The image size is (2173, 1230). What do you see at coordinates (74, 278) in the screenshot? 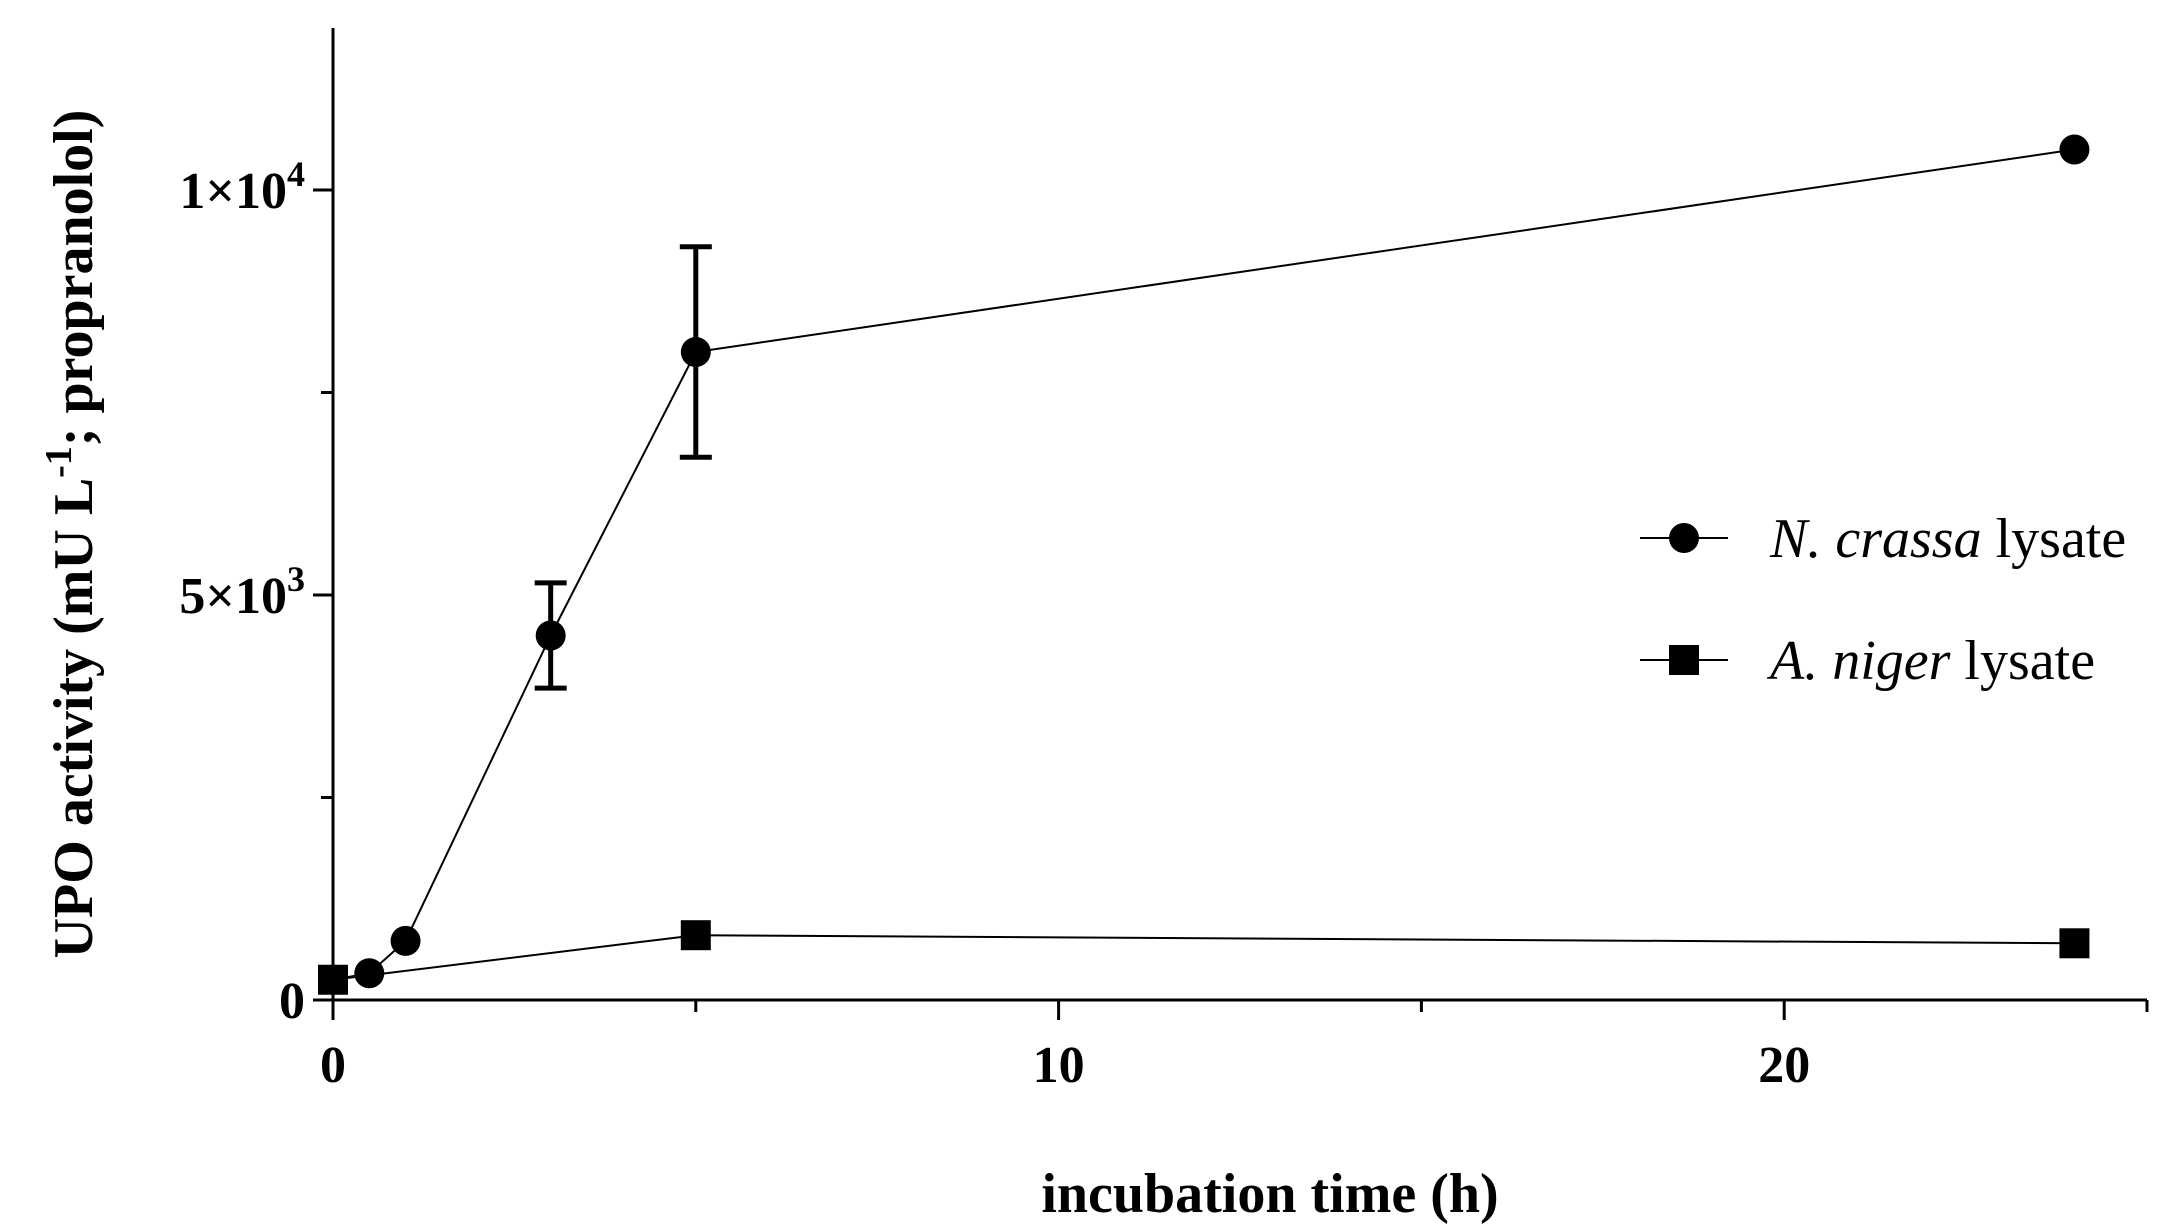
I see `y-axis-label-suffix: ; propranolol)` at bounding box center [74, 278].